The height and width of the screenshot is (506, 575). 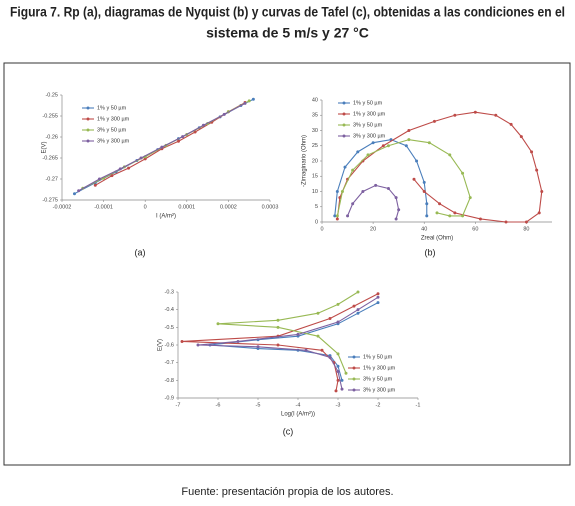 What do you see at coordinates (475, 229) in the screenshot?
I see `x-tick-label: 60` at bounding box center [475, 229].